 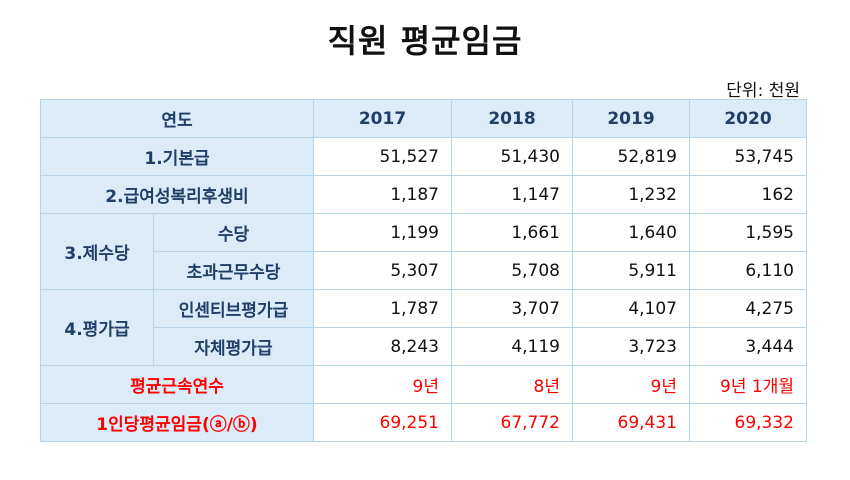 I want to click on cell: 53,745, so click(x=748, y=156).